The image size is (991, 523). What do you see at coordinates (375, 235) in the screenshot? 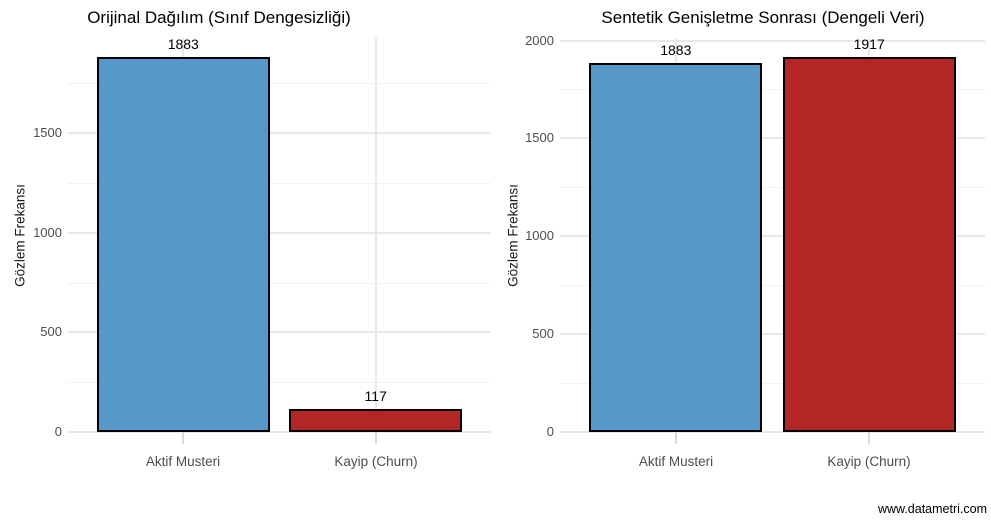
I see `vertical-gridline` at bounding box center [375, 235].